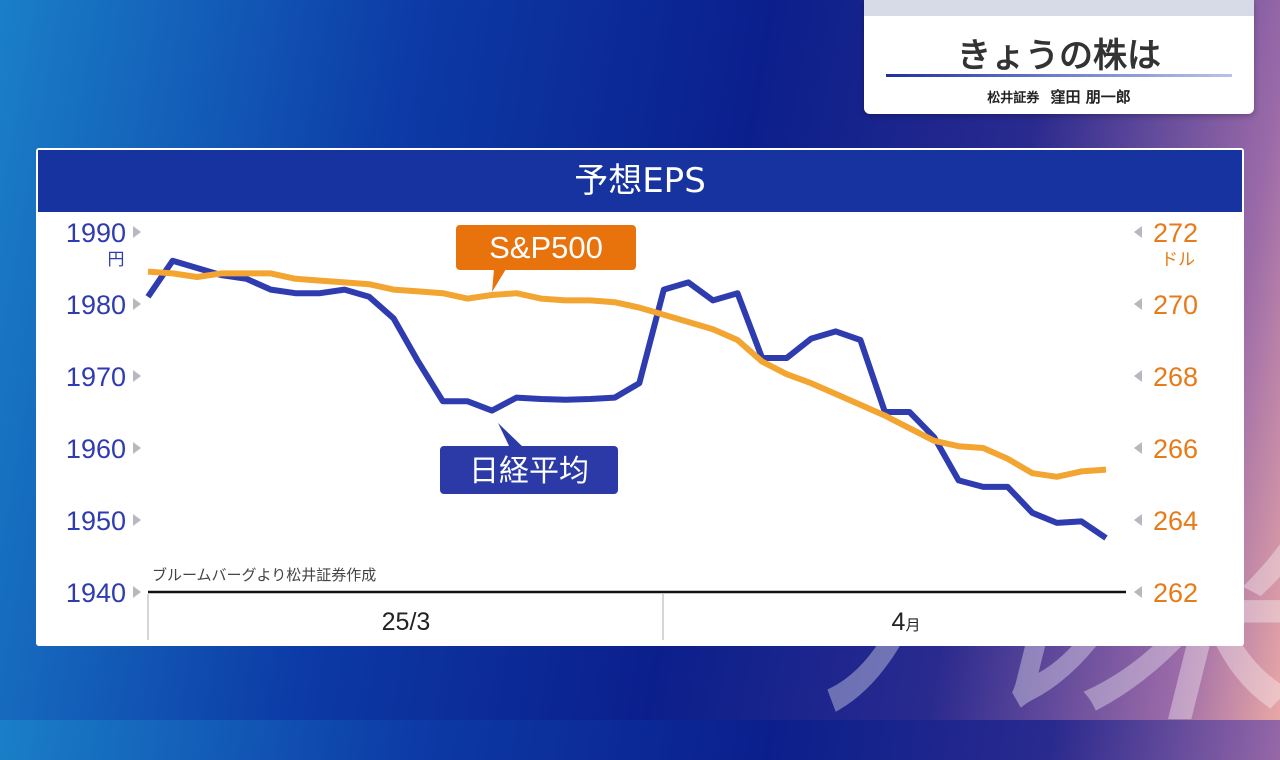 This screenshot has width=1280, height=760. Describe the element at coordinates (406, 622) in the screenshot. I see `x-axis-tick-label: 25/3` at that location.